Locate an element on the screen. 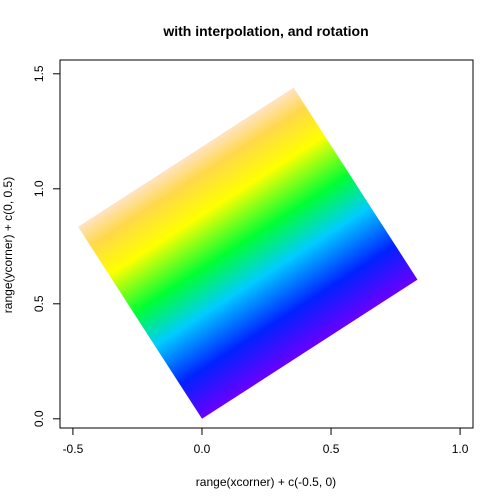 The height and width of the screenshot is (504, 504). y-tick-label-1: 0.5 is located at coordinates (39, 303).